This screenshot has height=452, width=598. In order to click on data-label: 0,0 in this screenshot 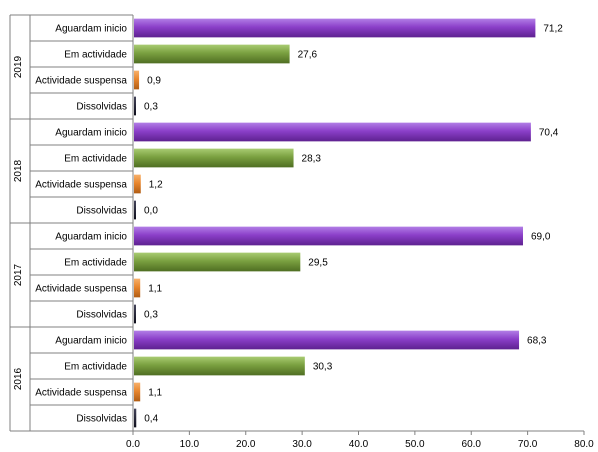, I will do `click(151, 211)`.